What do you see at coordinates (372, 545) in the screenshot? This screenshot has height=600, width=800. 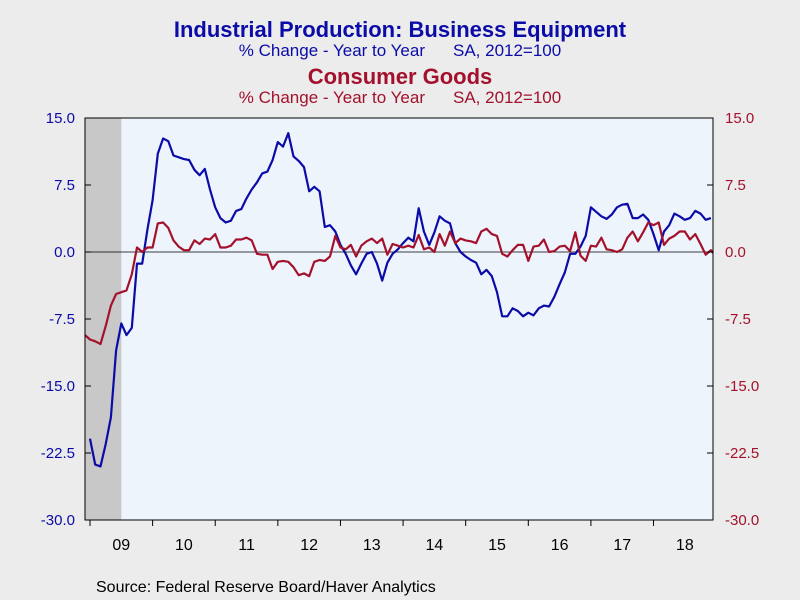 I see `x-tick-label: 13` at bounding box center [372, 545].